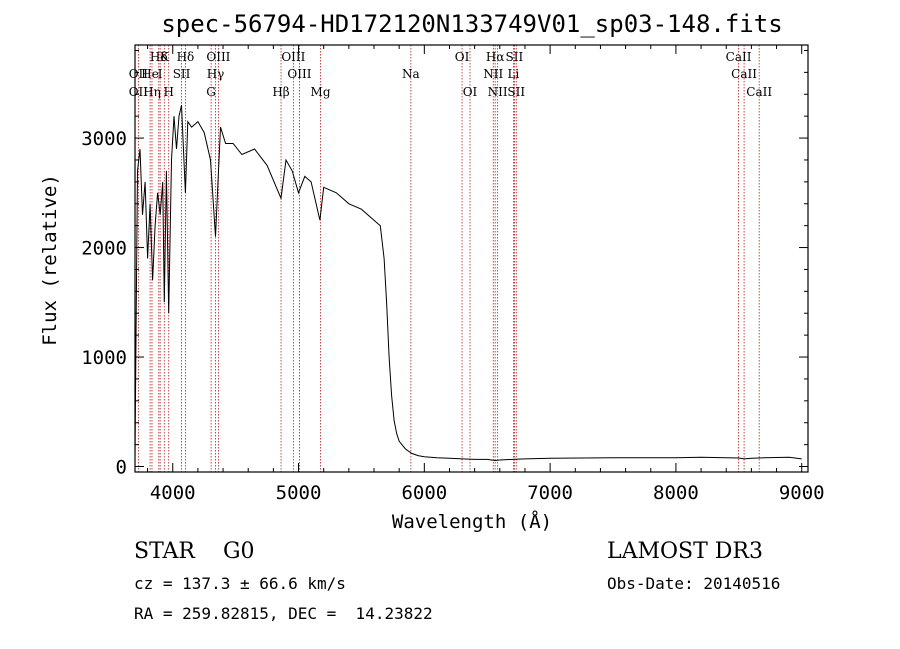  I want to click on marker-label: G, so click(211, 92).